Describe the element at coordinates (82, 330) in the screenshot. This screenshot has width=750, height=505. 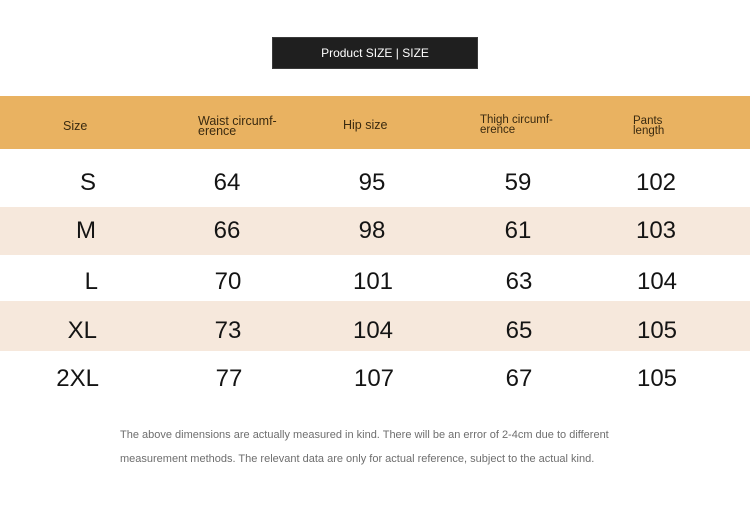
I see `size-cell: XL` at that location.